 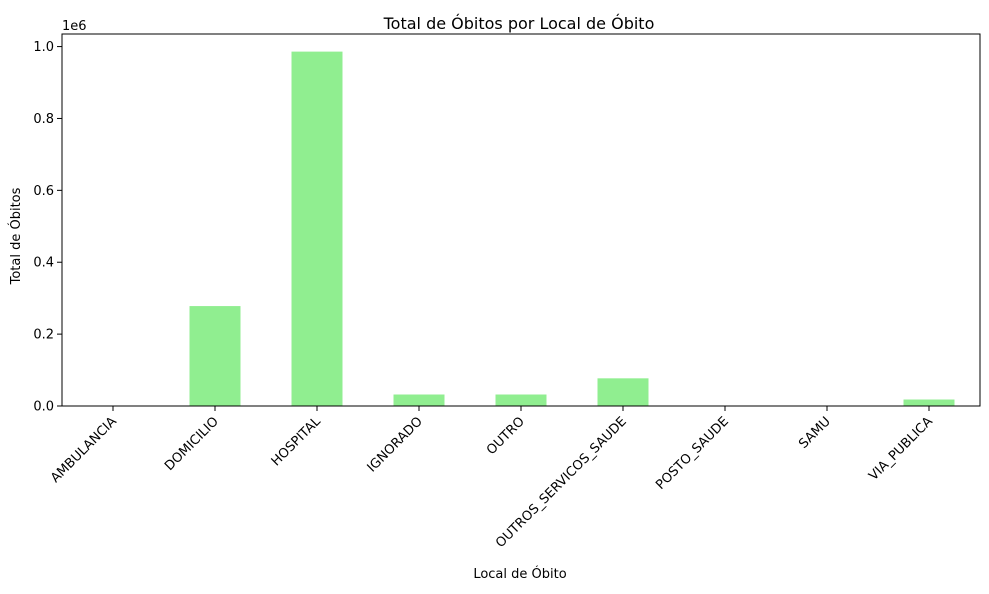 What do you see at coordinates (692, 453) in the screenshot?
I see `x-tick-label: POSTO_SAUDE` at bounding box center [692, 453].